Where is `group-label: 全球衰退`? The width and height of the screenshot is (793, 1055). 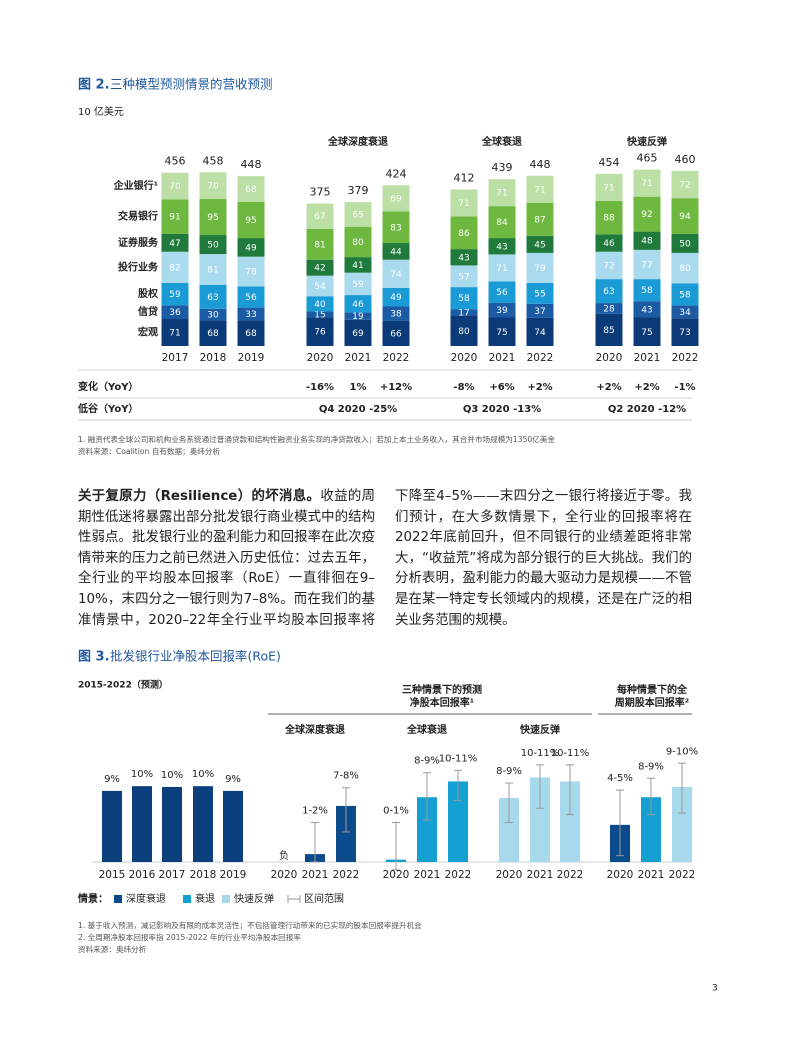 group-label: 全球衰退 is located at coordinates (501, 141).